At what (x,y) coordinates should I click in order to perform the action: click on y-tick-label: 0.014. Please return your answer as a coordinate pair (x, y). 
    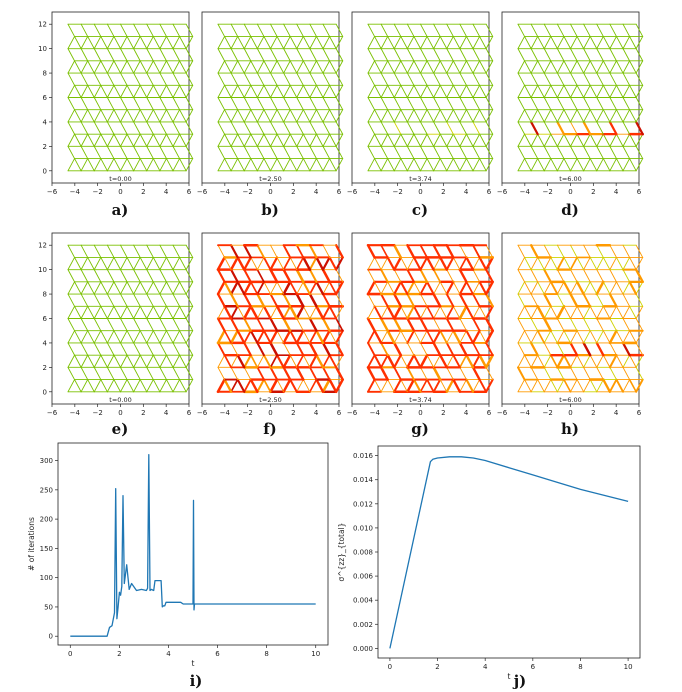
    Looking at the image, I should click on (363, 480).